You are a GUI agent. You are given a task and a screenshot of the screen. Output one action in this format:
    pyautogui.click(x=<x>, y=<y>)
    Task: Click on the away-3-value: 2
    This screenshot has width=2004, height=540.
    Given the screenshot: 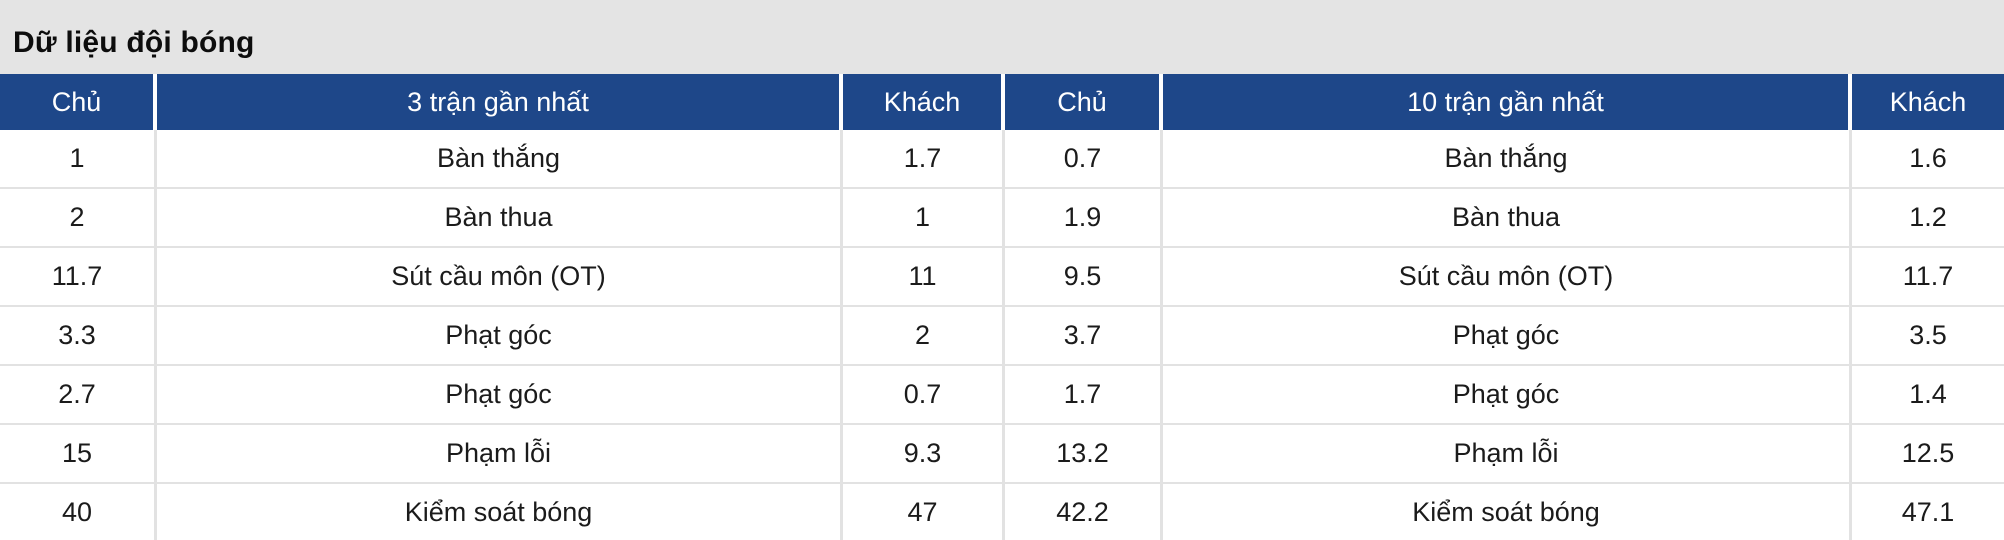 What is the action you would take?
    pyautogui.click(x=924, y=336)
    